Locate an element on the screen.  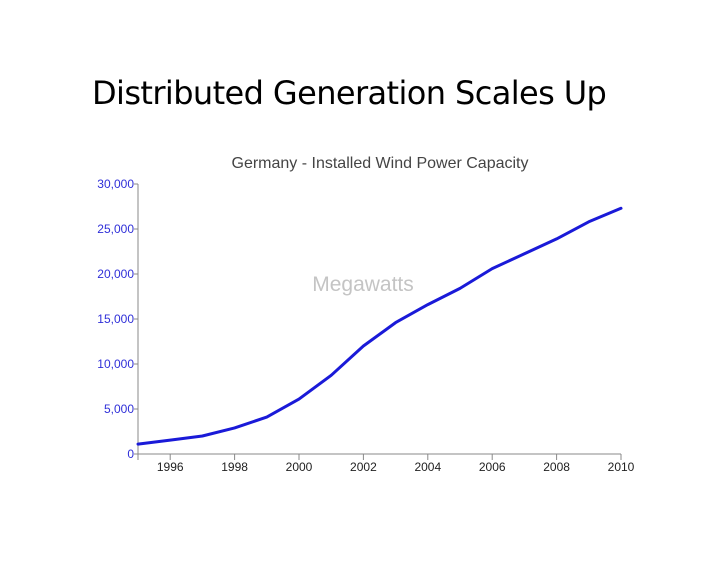
y-tick-label: 5,000 is located at coordinates (119, 409).